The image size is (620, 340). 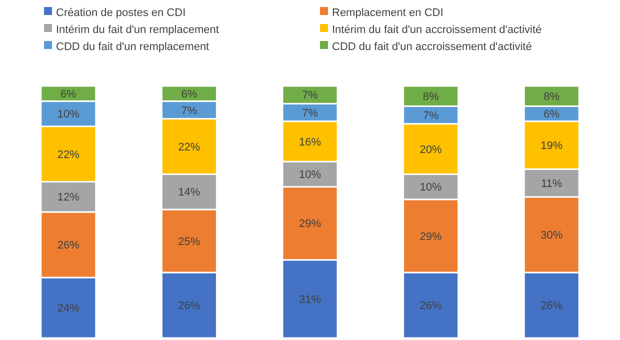 I want to click on data-label: 12%, so click(x=68, y=198).